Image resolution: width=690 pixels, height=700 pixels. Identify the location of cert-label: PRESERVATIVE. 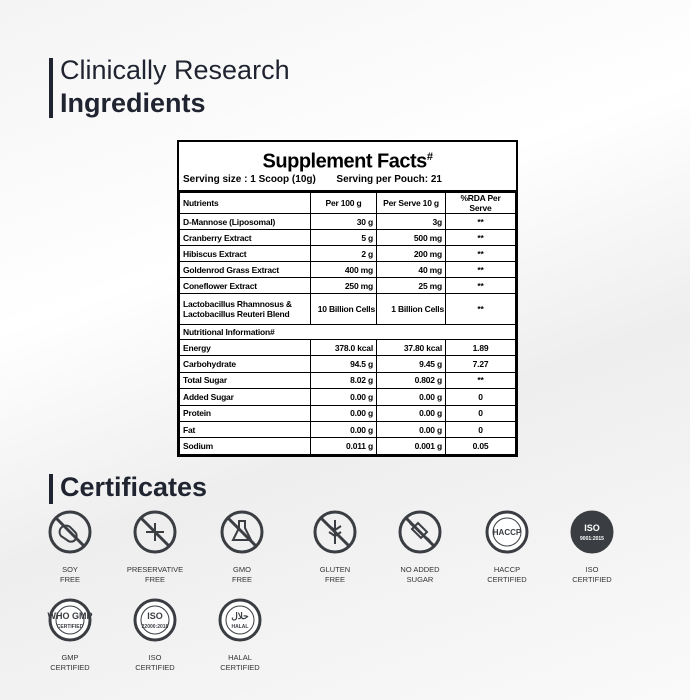
(155, 569).